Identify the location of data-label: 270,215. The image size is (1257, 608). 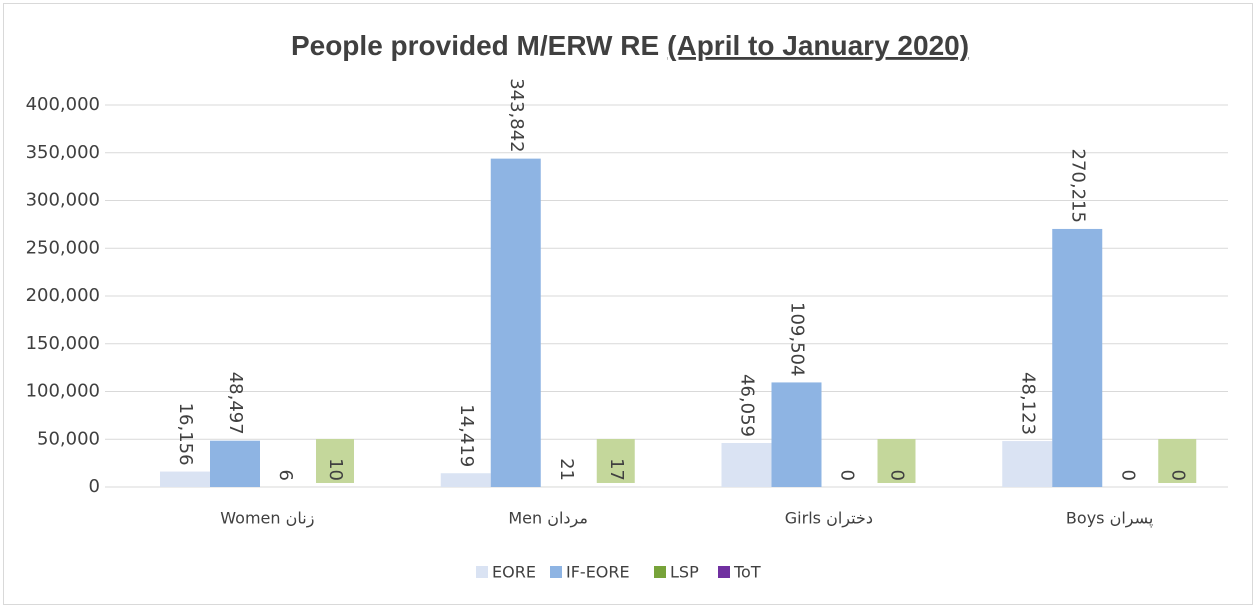
(1077, 186).